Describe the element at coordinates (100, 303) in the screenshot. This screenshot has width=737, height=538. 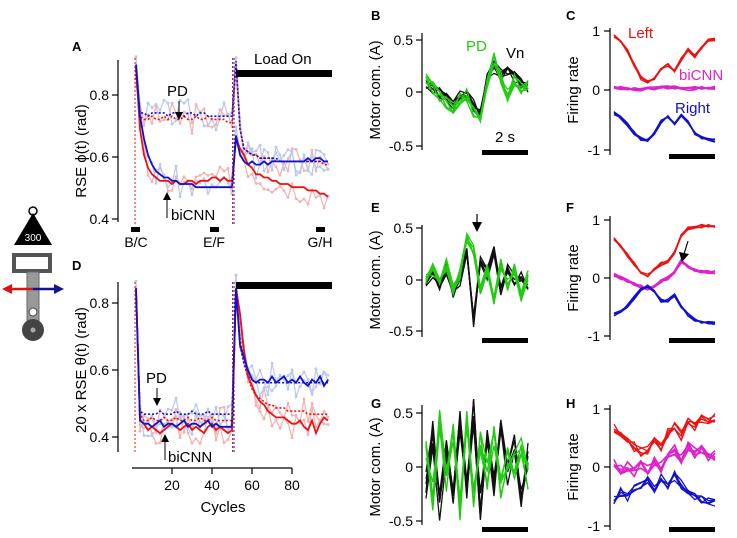
I see `panel-d-ytick: 0.8` at that location.